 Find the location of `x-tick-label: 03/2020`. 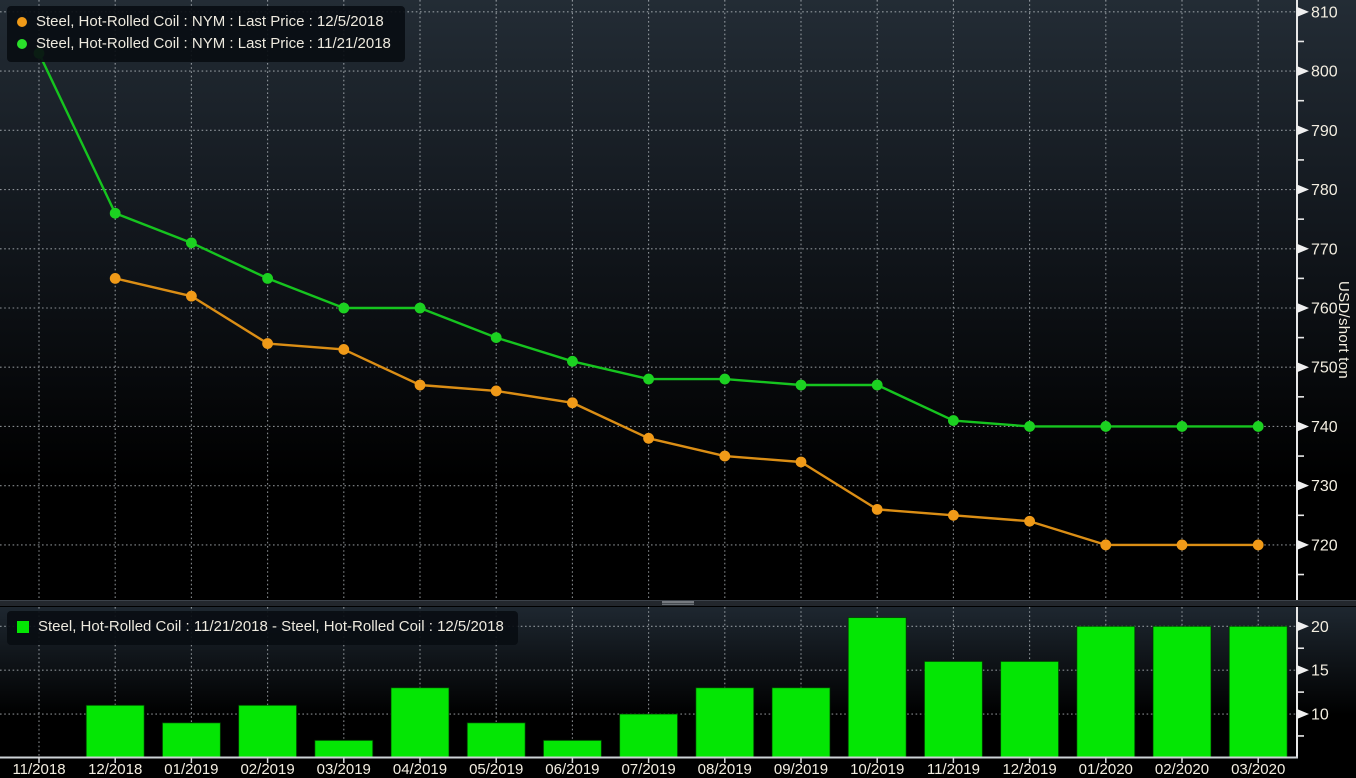

x-tick-label: 03/2020 is located at coordinates (1258, 769).